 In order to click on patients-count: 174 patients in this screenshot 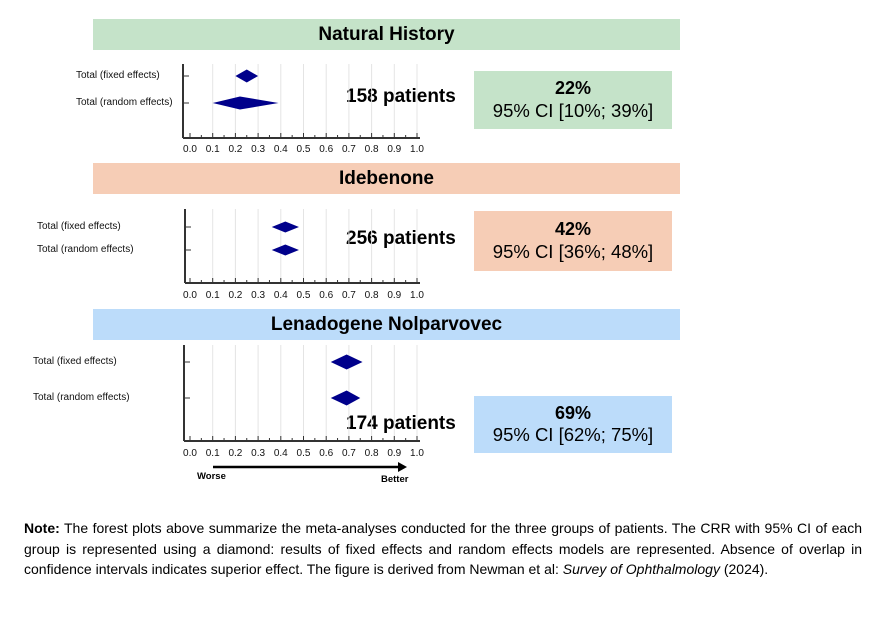, I will do `click(401, 423)`.